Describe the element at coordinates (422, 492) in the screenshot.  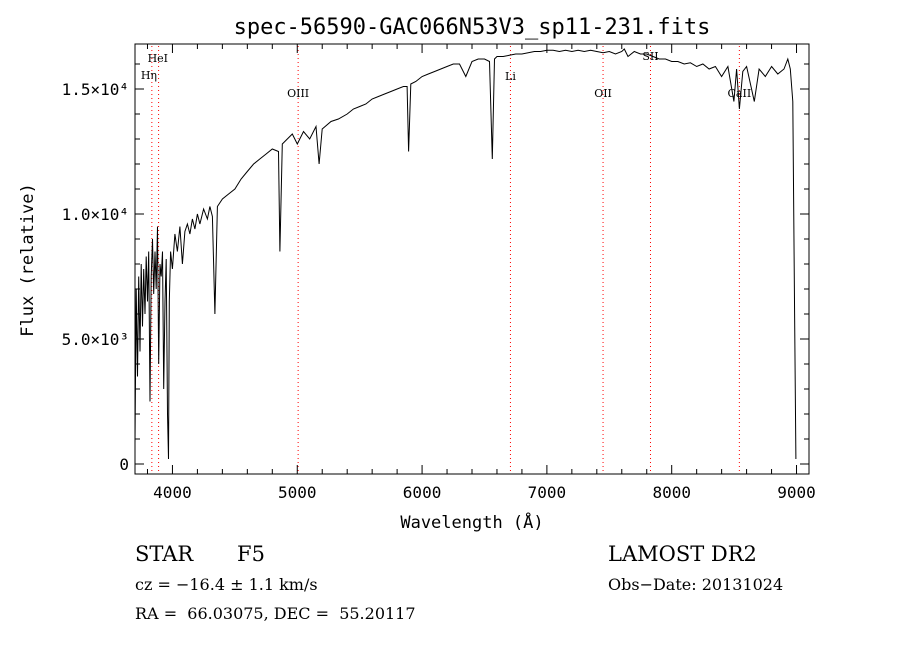
I see `x-tick-label: 6000` at that location.